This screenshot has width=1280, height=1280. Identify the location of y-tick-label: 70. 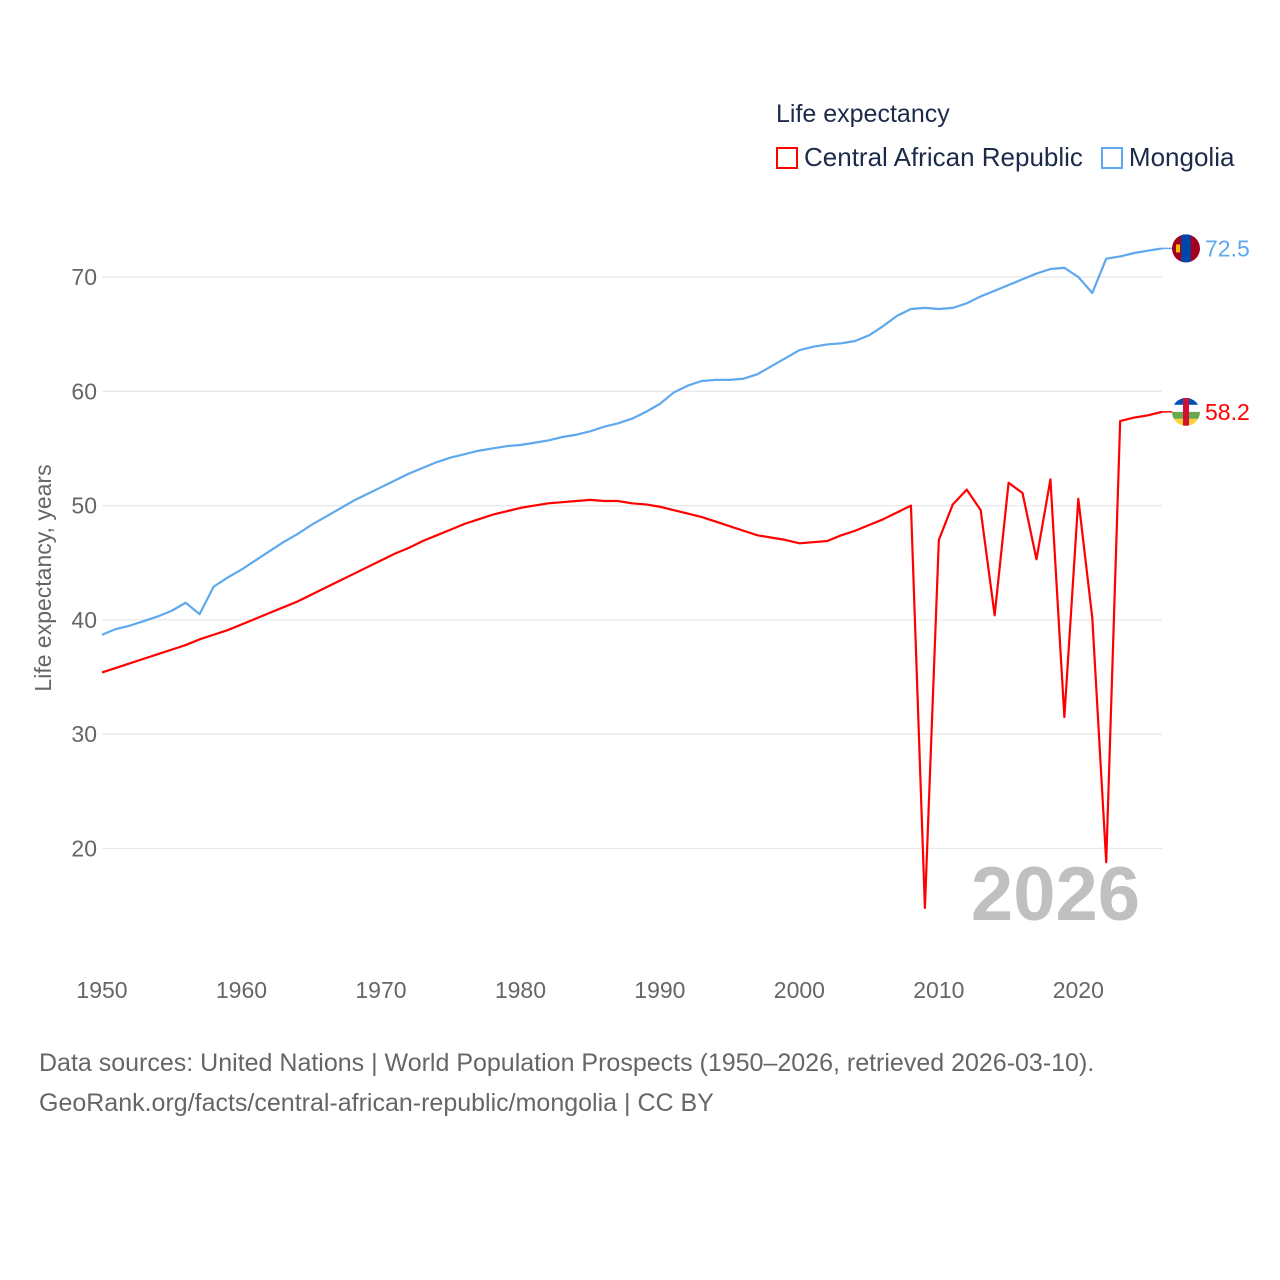
(84, 277).